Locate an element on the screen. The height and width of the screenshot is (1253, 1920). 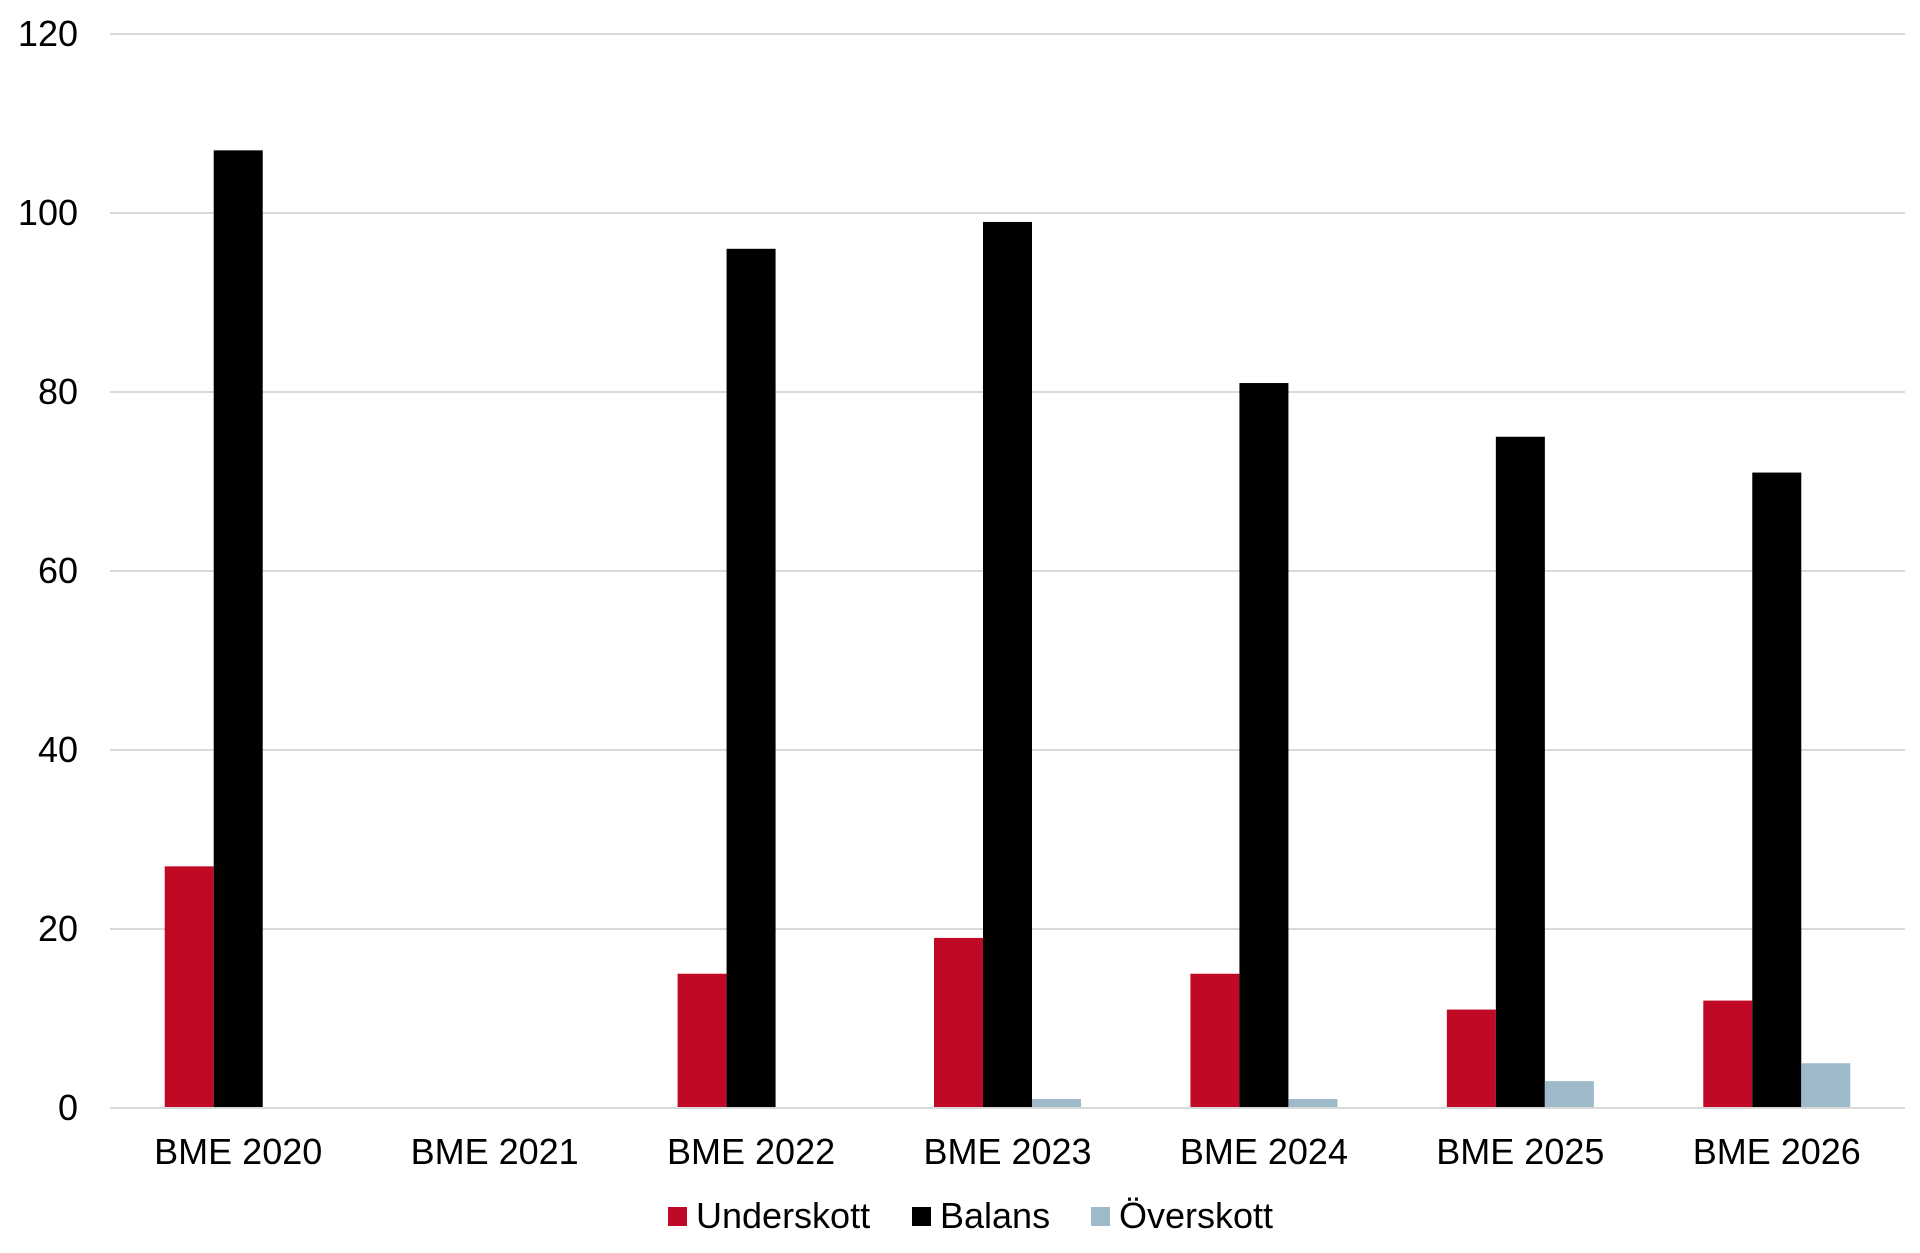
y-axis: 0 20 40 60 80 100 120 is located at coordinates (48, 570).